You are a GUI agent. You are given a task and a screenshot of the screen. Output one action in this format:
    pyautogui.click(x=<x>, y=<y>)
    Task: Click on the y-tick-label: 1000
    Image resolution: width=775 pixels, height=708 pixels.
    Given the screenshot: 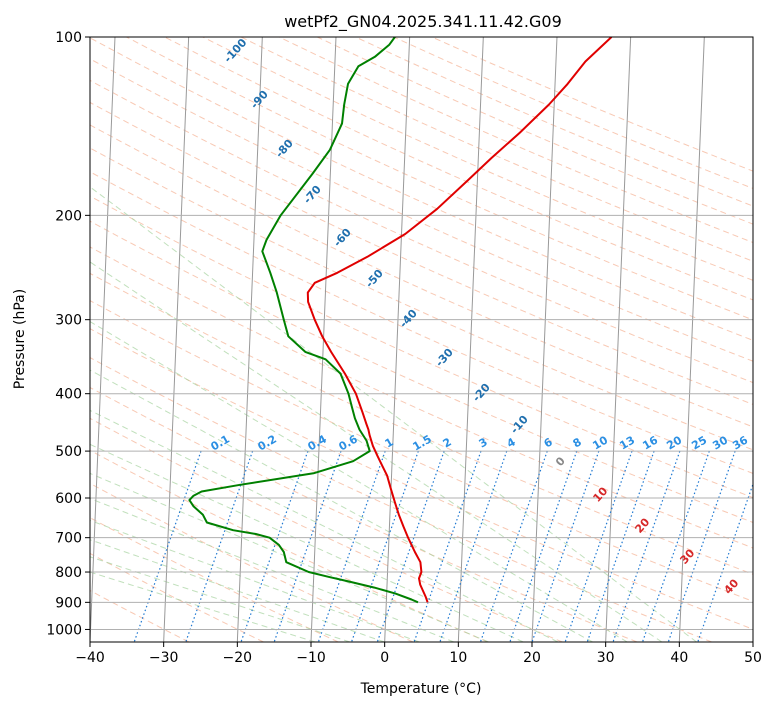 What is the action you would take?
    pyautogui.click(x=64, y=630)
    